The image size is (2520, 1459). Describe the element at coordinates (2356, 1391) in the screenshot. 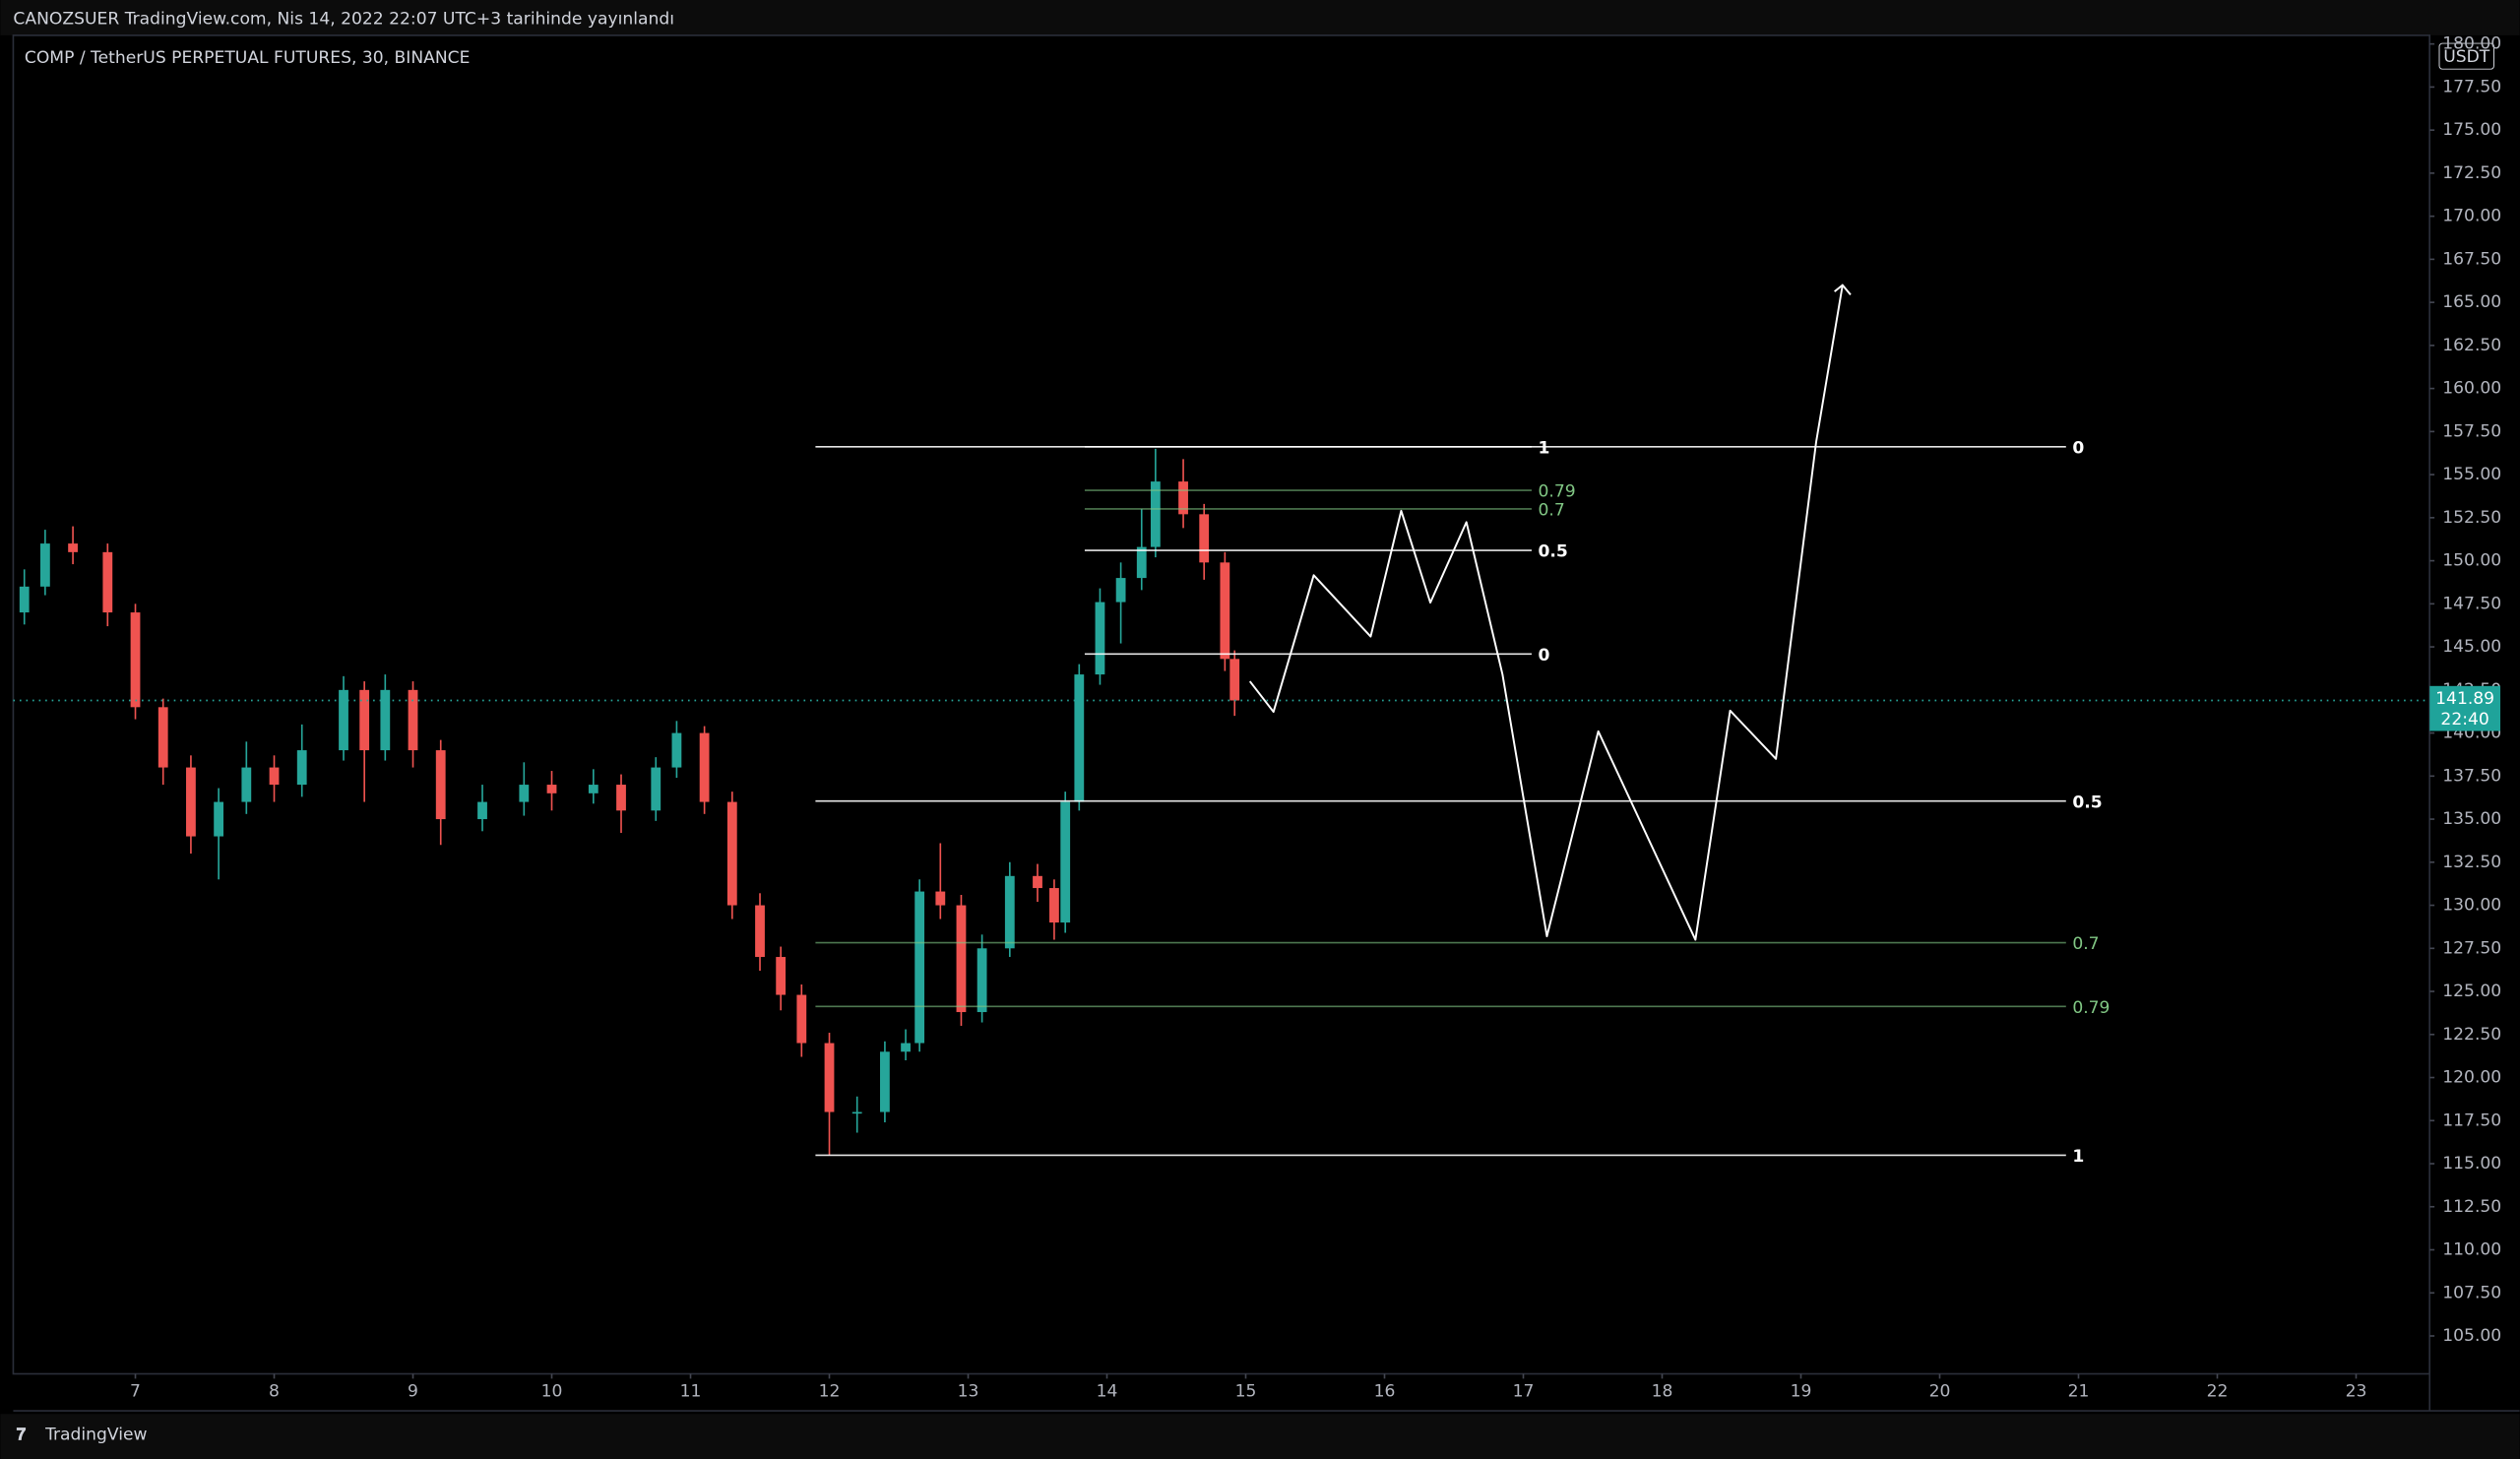

I see `x-tick-label: 23` at that location.